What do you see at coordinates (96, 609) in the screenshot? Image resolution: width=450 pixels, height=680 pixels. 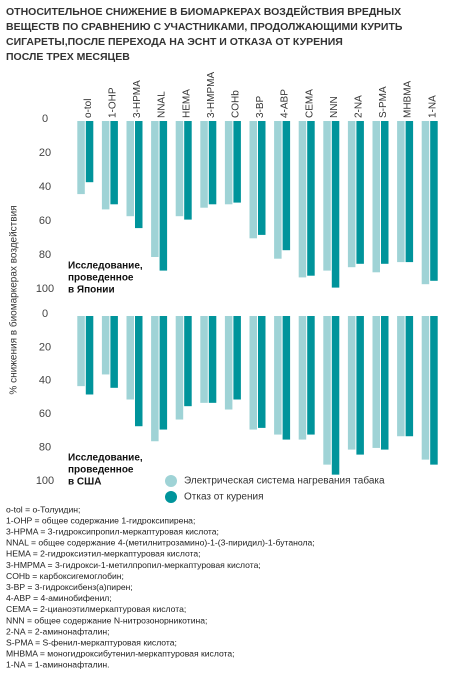 I see `footnote: CEMA = 2-цианоэтилмеркаптуровая кислота;` at bounding box center [96, 609].